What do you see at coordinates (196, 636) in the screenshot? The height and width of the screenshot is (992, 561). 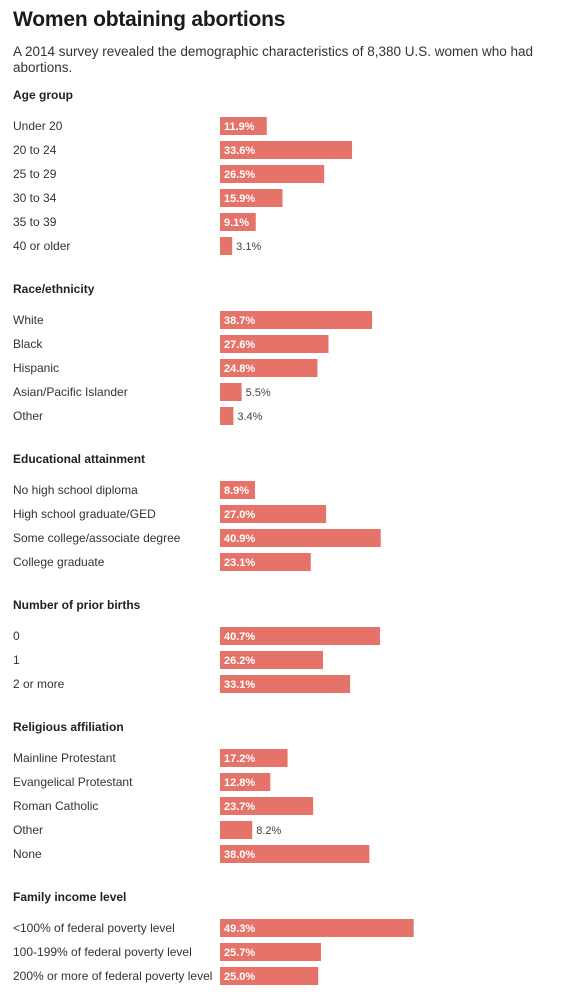 I see `bar-row: 0 40.7%` at bounding box center [196, 636].